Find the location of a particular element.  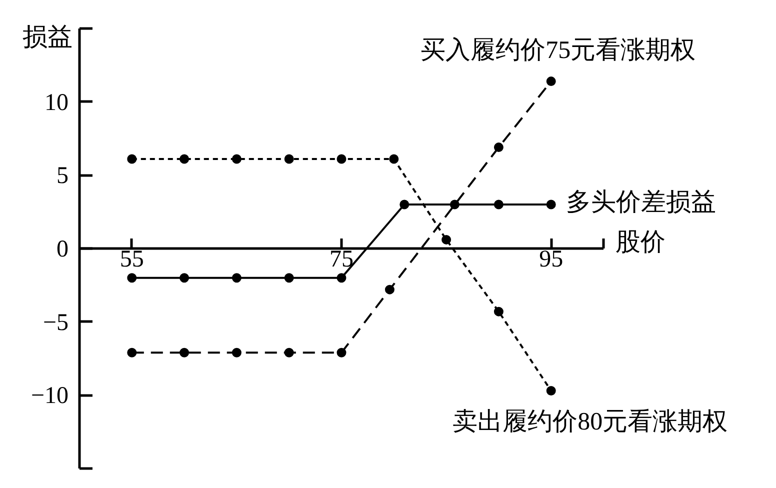

y-tick-label: 0 is located at coordinates (62, 249).